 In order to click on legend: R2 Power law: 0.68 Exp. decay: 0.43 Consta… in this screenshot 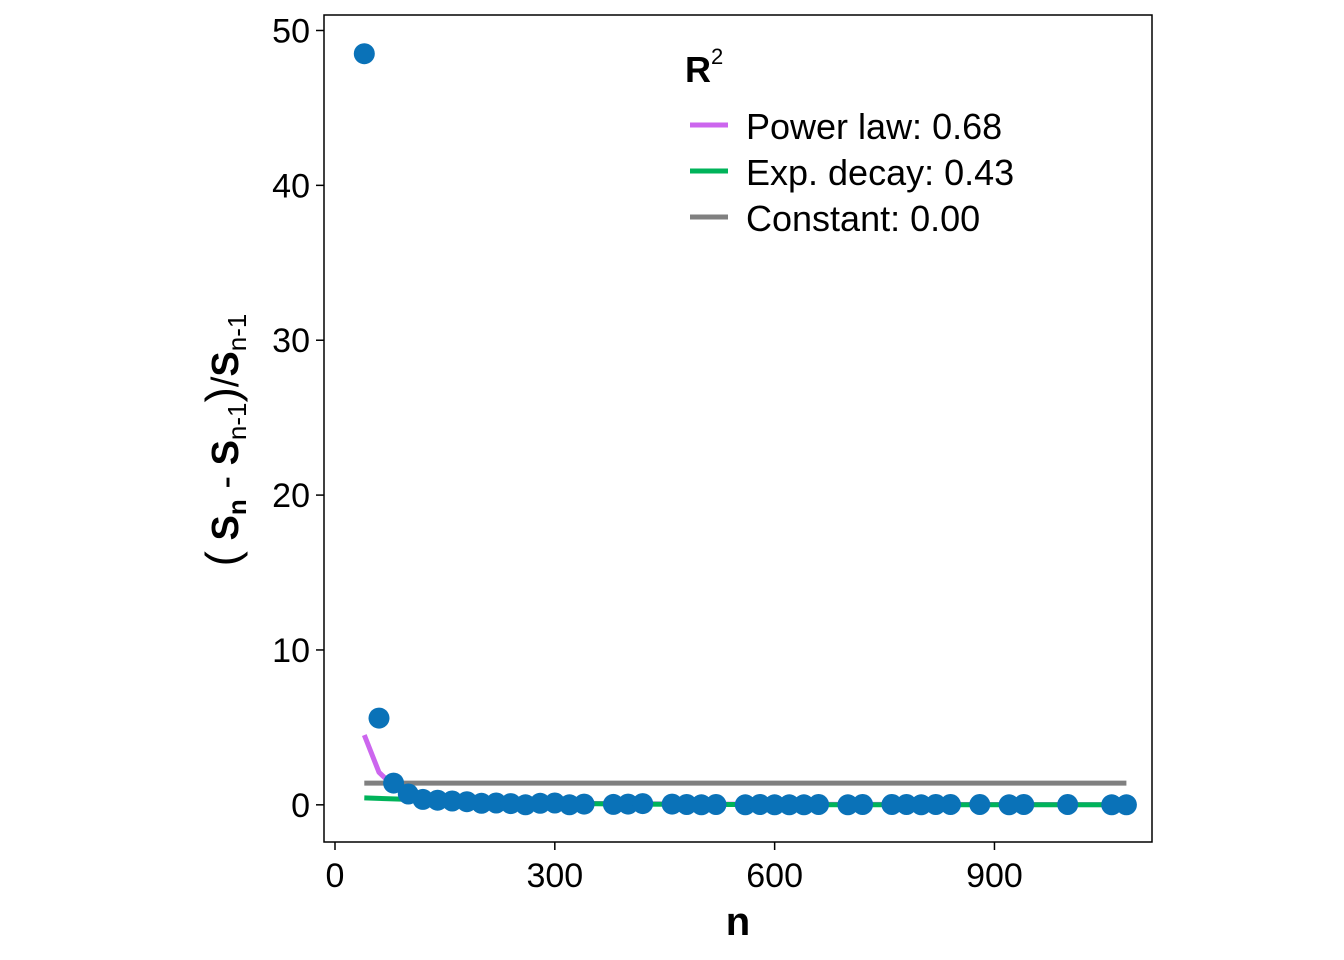, I will do `click(849, 141)`.